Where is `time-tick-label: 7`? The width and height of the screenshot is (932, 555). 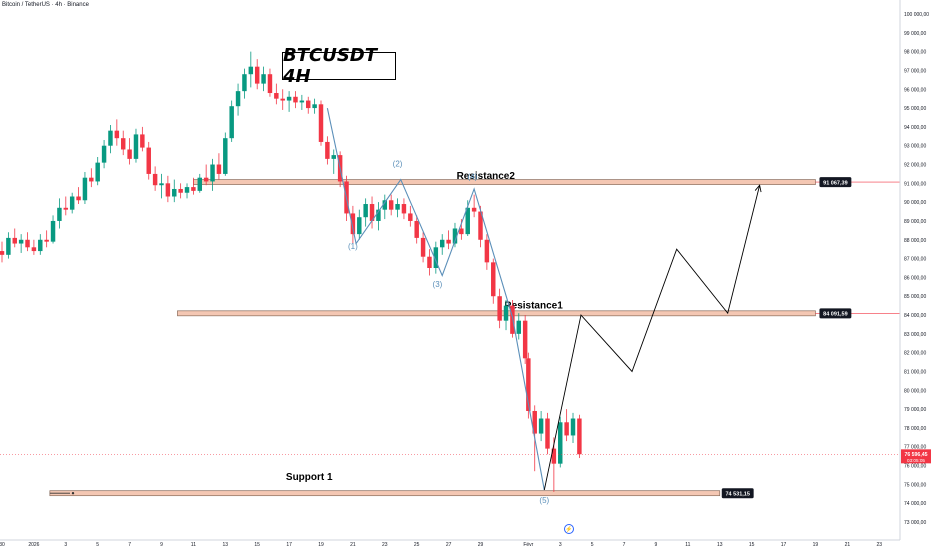
time-tick-label: 7 is located at coordinates (129, 545).